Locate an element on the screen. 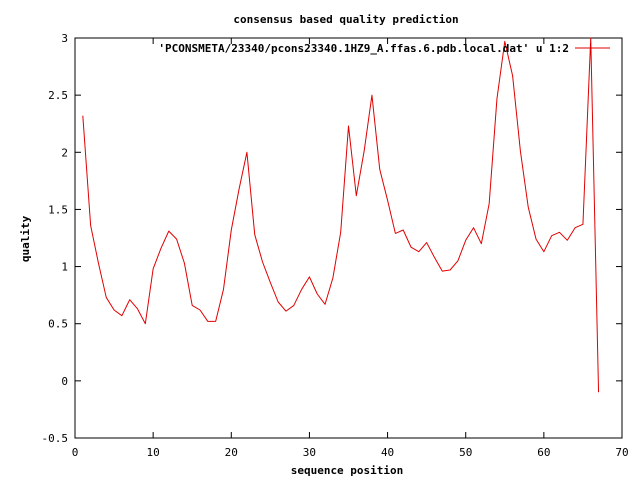 The width and height of the screenshot is (640, 480). y-tick-label: 1.5 is located at coordinates (58, 209).